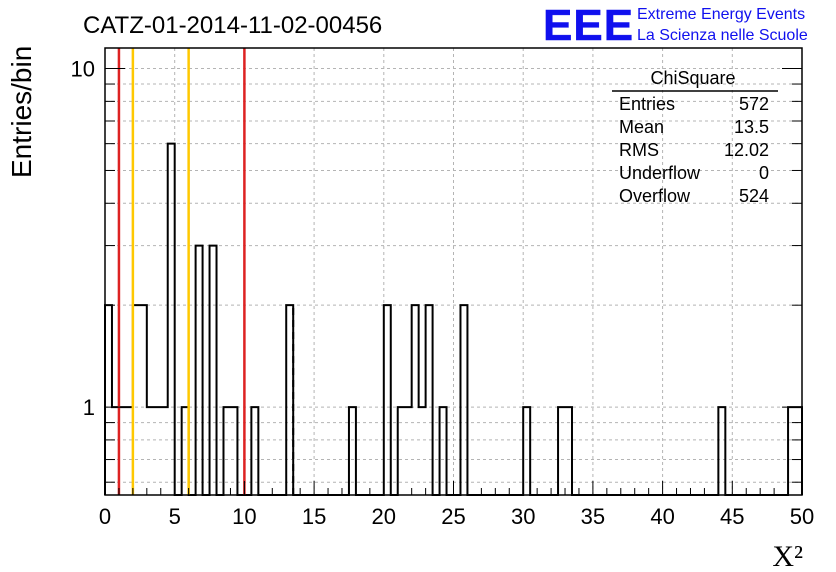 Image resolution: width=836 pixels, height=572 pixels. I want to click on x-axis-label: X², so click(787, 556).